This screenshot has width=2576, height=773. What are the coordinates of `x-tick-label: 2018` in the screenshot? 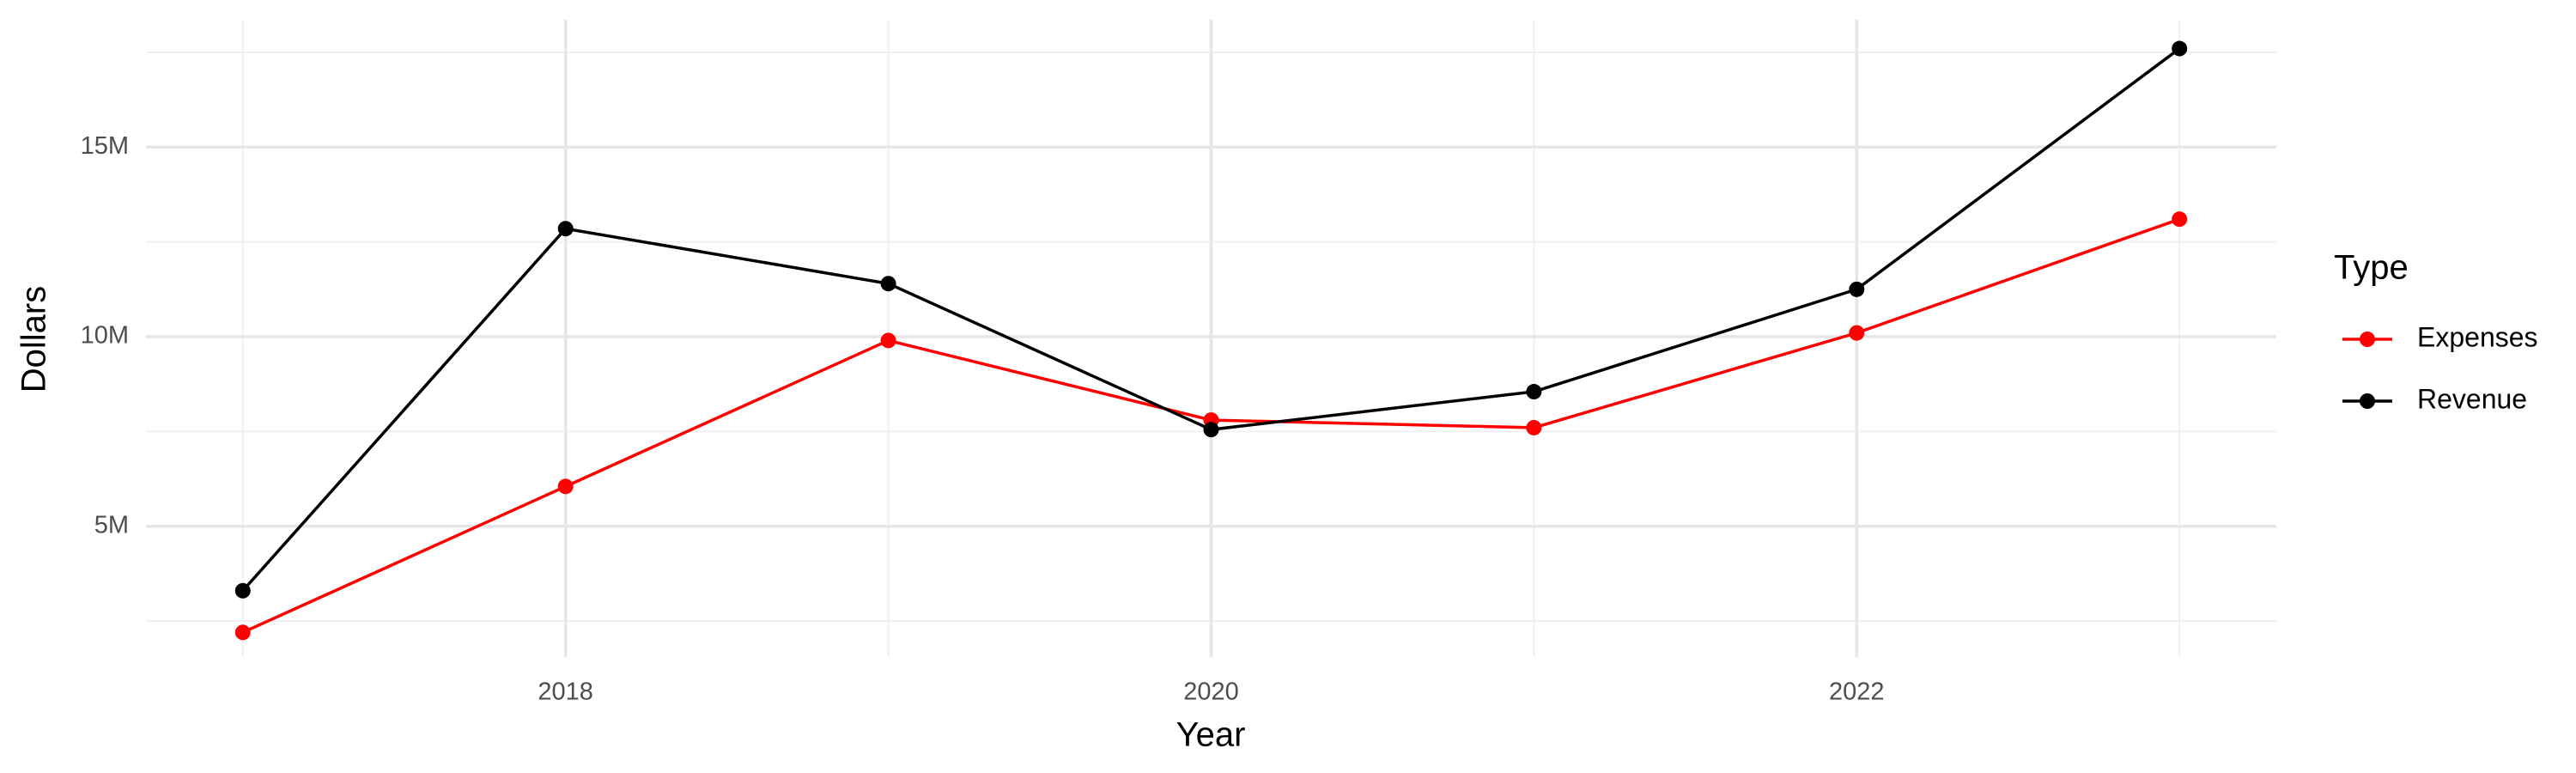 It's located at (565, 692).